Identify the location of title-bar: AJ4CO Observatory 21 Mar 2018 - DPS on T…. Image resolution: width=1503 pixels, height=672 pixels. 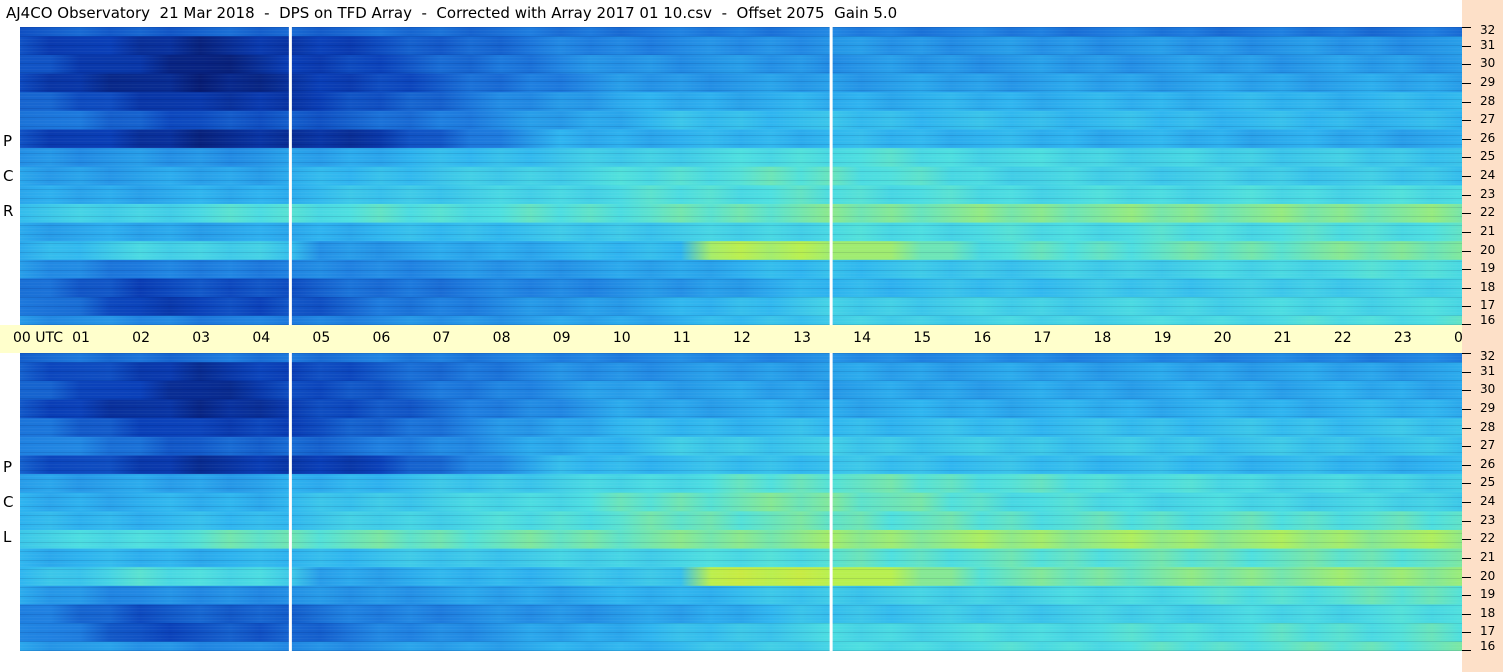
(731, 13).